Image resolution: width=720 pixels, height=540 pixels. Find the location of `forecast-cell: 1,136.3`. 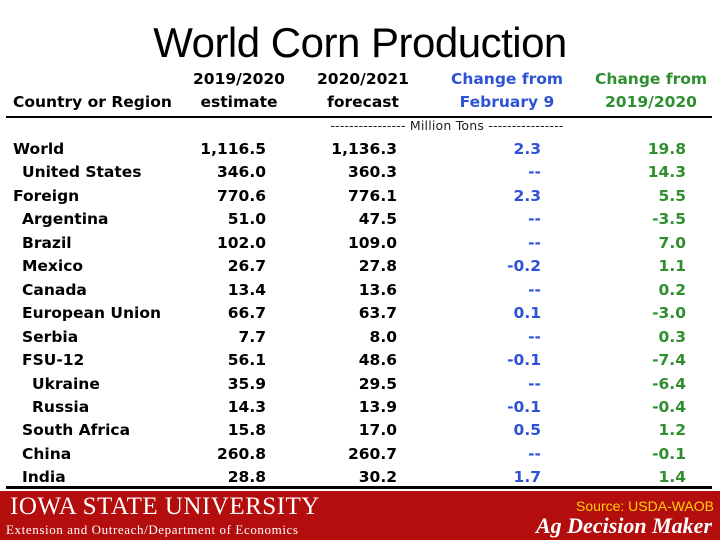

forecast-cell: 1,136.3 is located at coordinates (364, 149).